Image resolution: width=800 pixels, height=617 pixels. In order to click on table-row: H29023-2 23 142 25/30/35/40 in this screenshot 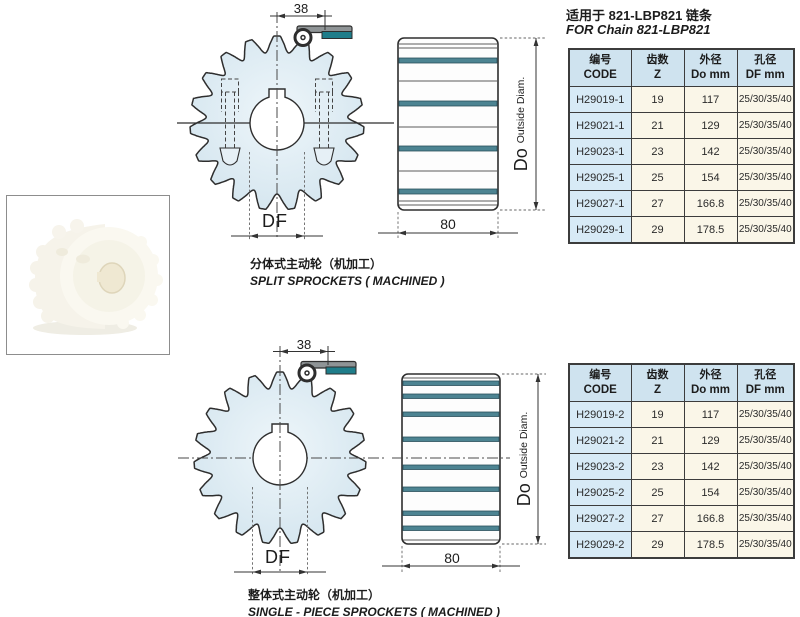, I will do `click(681, 466)`.